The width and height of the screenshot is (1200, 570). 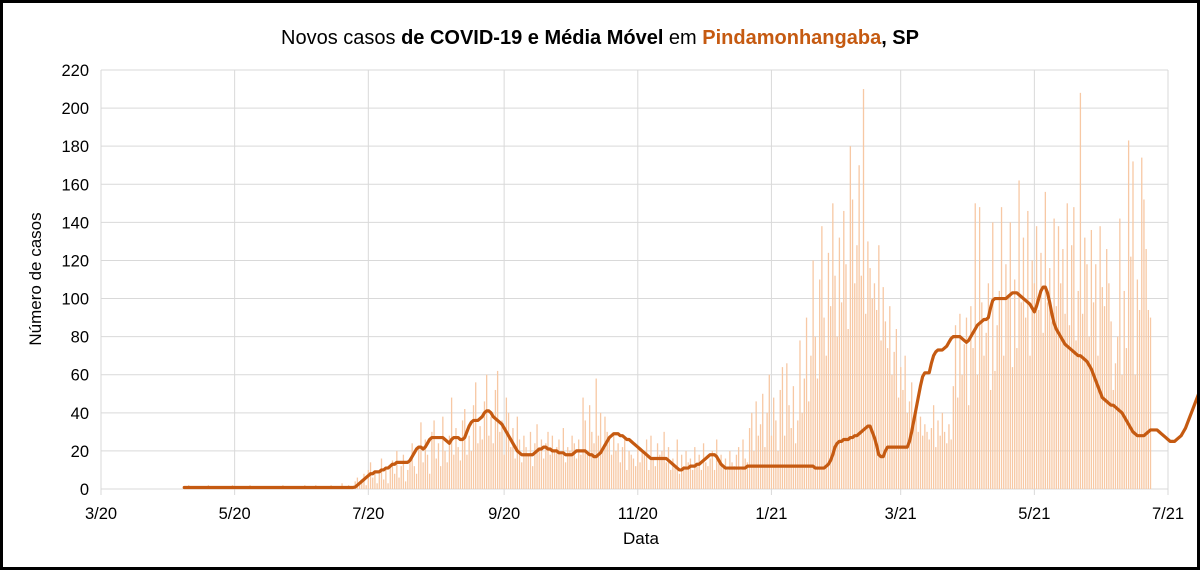 What do you see at coordinates (80, 414) in the screenshot?
I see `y-tick-label: 40` at bounding box center [80, 414].